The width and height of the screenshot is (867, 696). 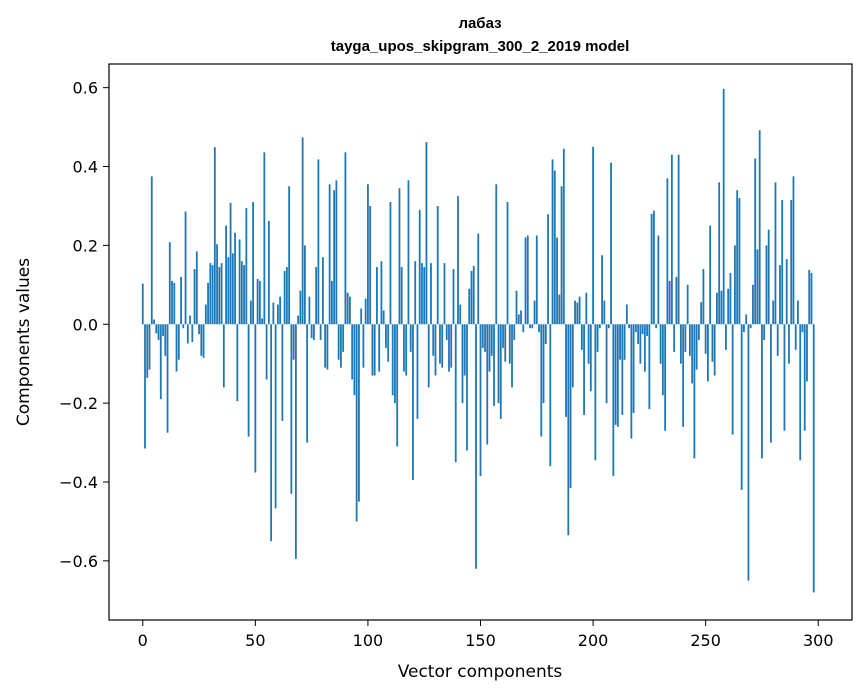 What do you see at coordinates (486, 635) in the screenshot?
I see `x-axis-ticks: 0 50 100 150 200 250 300` at bounding box center [486, 635].